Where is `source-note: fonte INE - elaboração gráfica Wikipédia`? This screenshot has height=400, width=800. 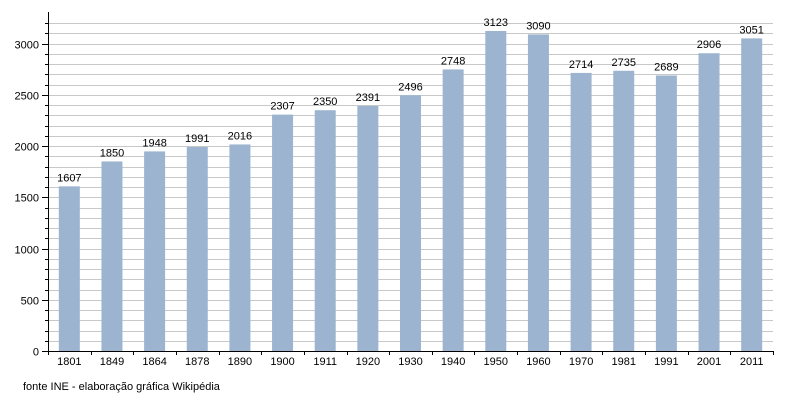
source-note: fonte INE - elaboração gráfica Wikipédia is located at coordinates (121, 387).